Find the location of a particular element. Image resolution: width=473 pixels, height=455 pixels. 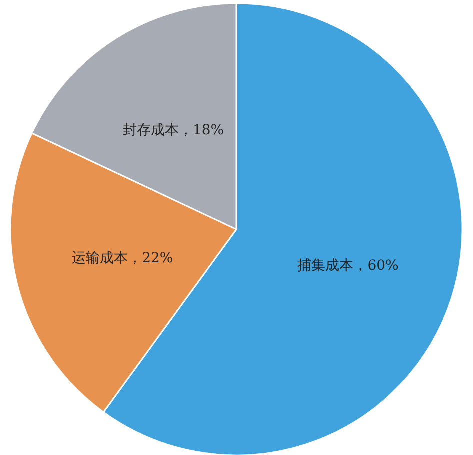

slice-label: 封存成本，18% is located at coordinates (173, 130).